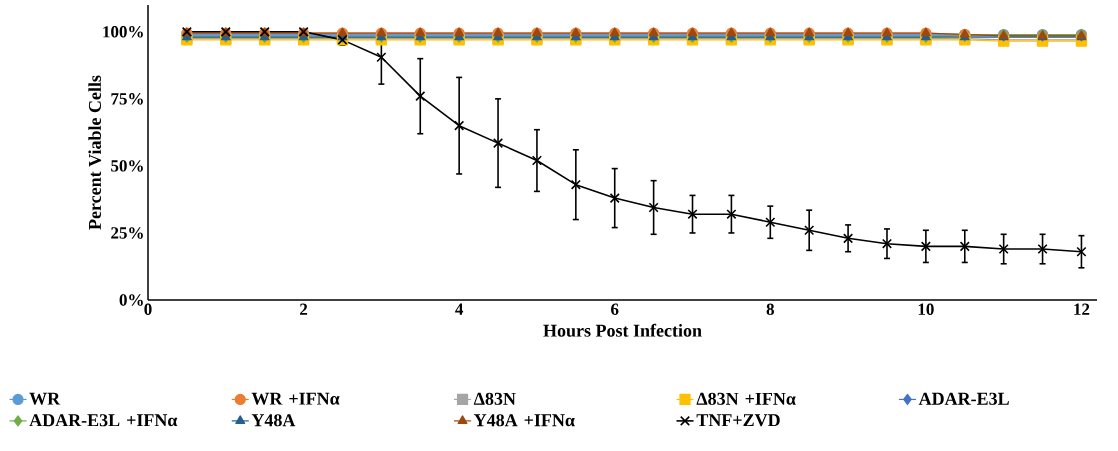  What do you see at coordinates (123, 32) in the screenshot?
I see `y-tick-label: 100%` at bounding box center [123, 32].